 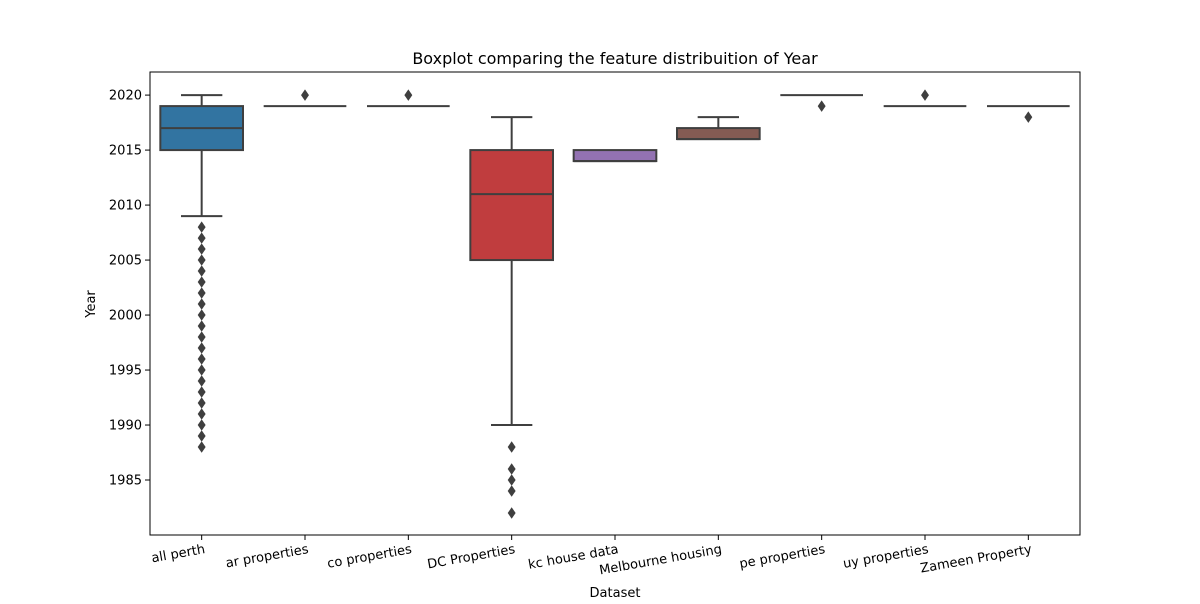 I want to click on y-tick-label: 1985, so click(x=125, y=481).